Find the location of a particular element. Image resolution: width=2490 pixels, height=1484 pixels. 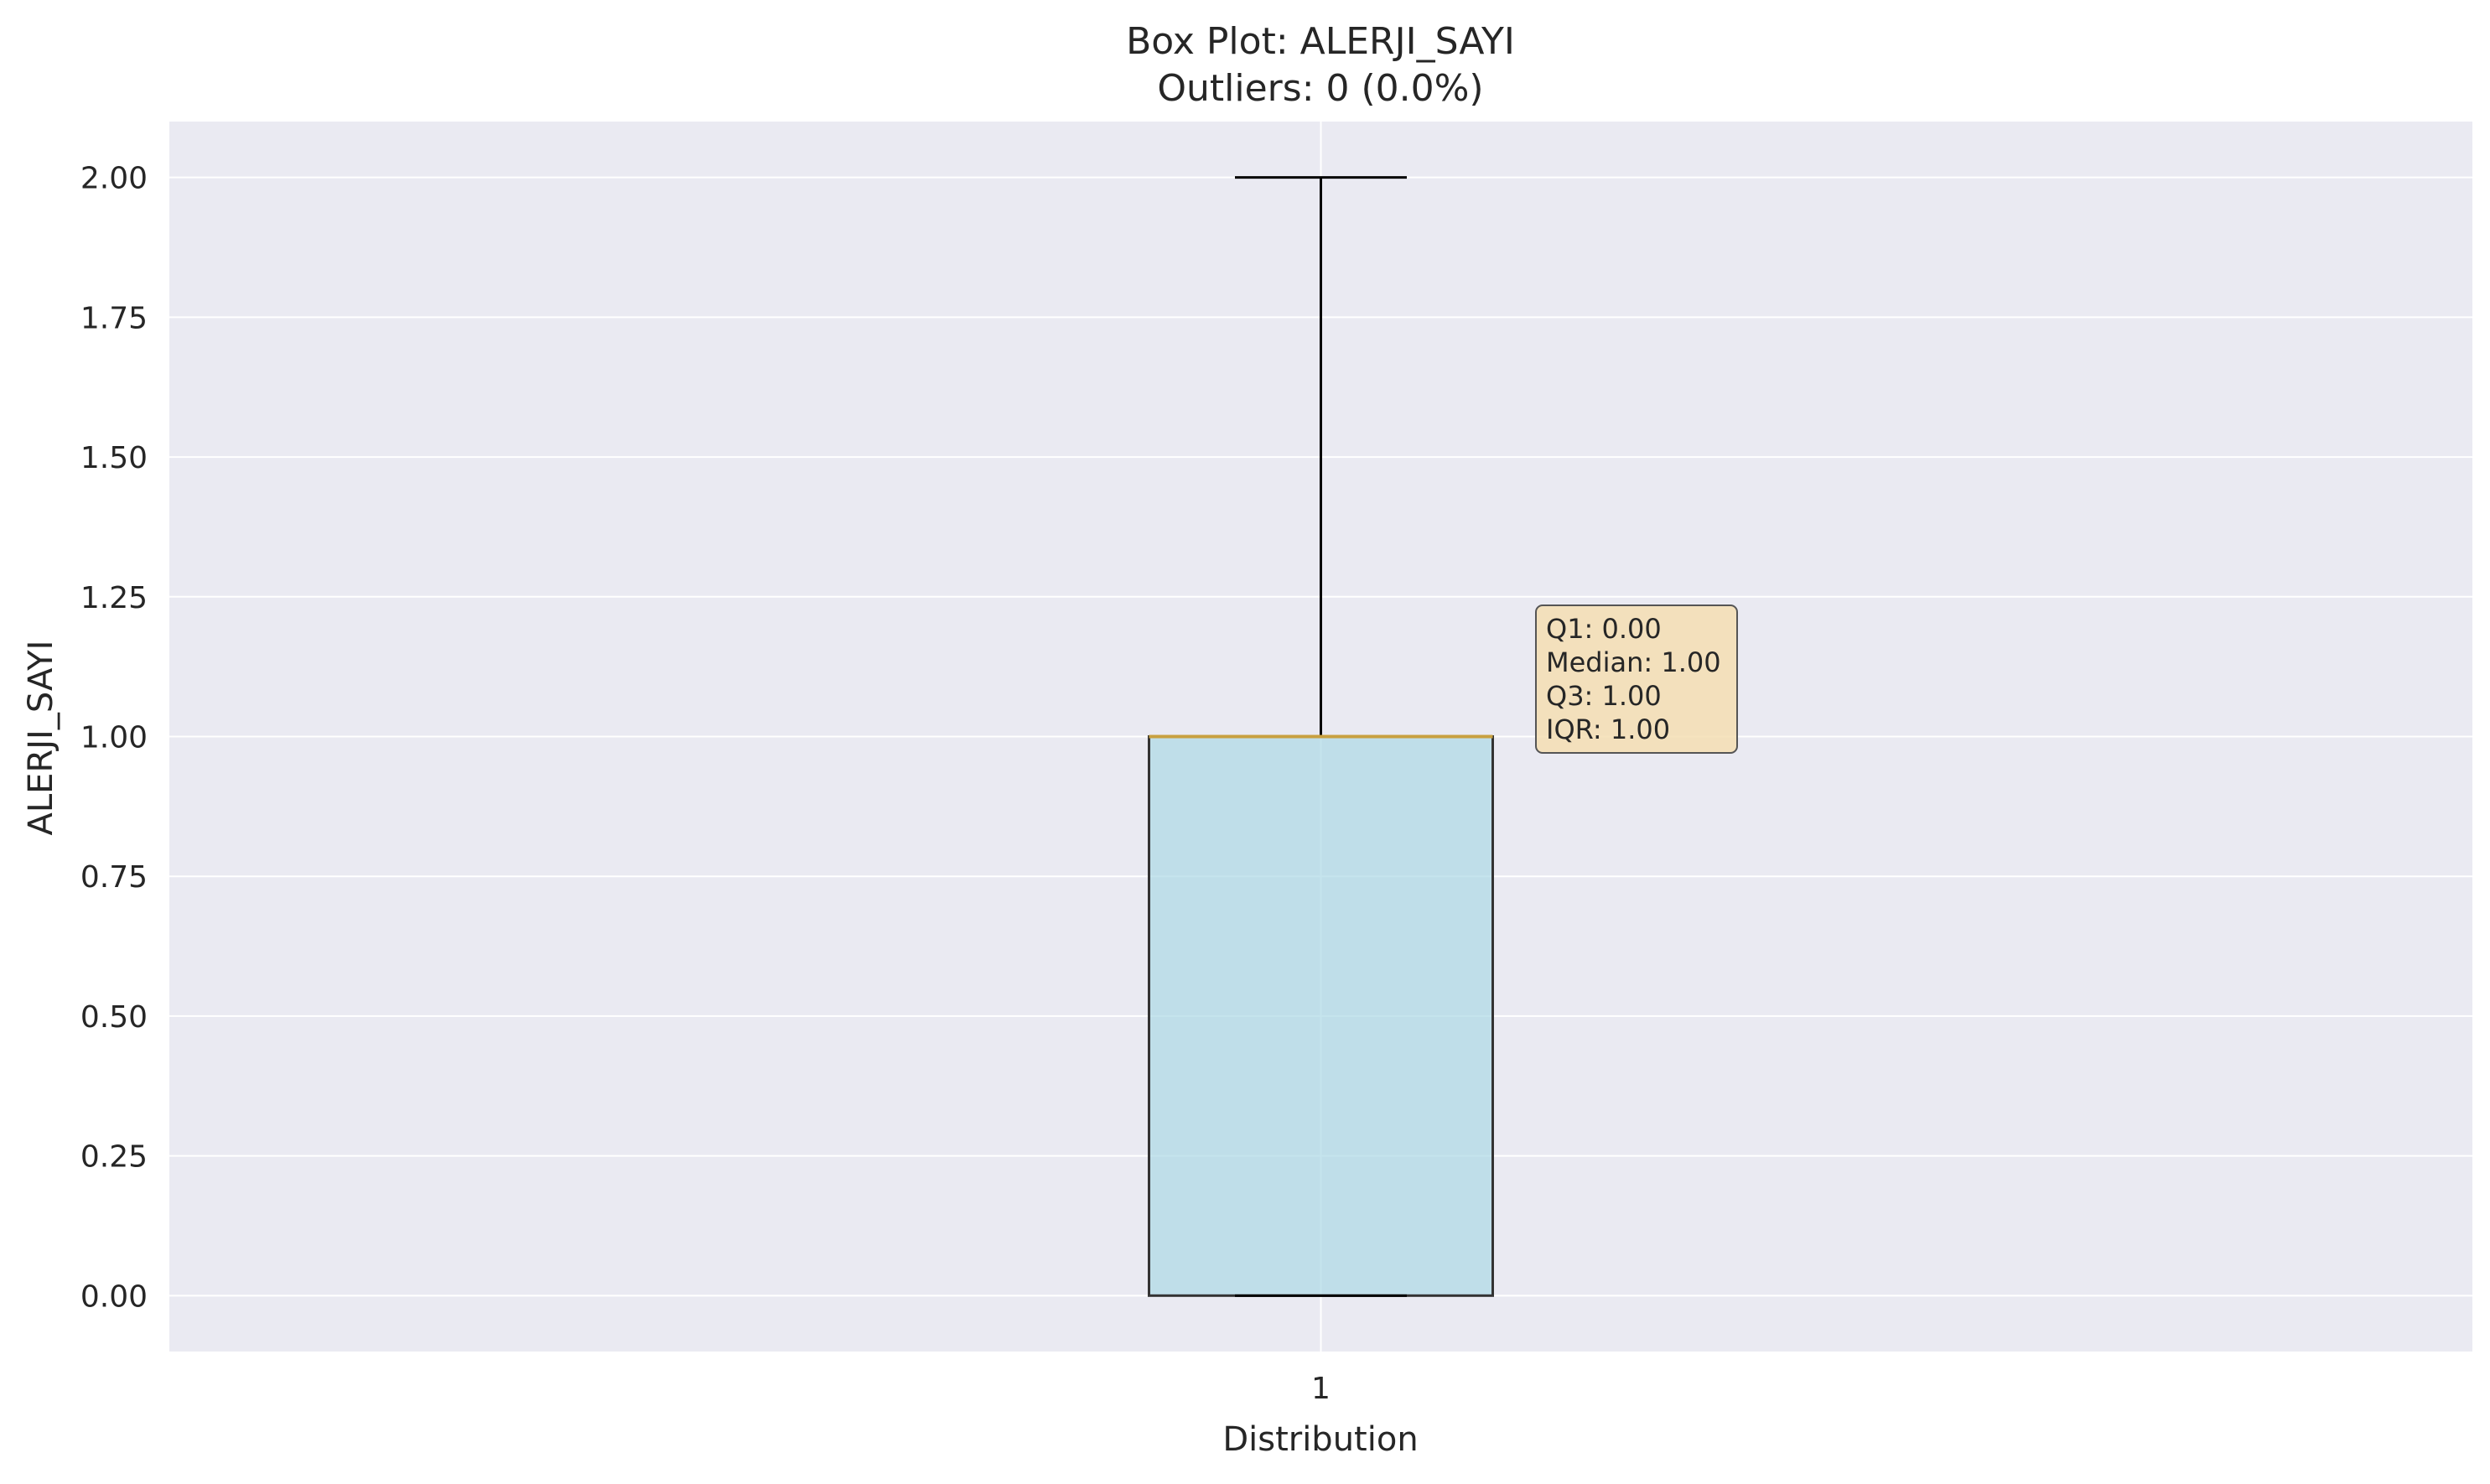

box-layer is located at coordinates (1321, 736).